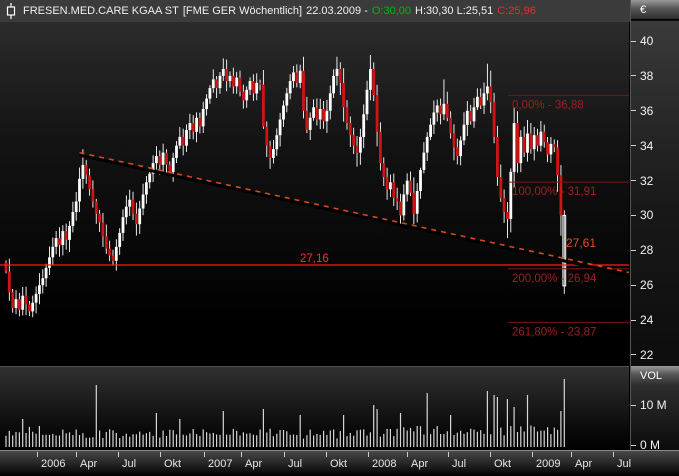  What do you see at coordinates (642, 146) in the screenshot?
I see `price-tick: 34` at bounding box center [642, 146].